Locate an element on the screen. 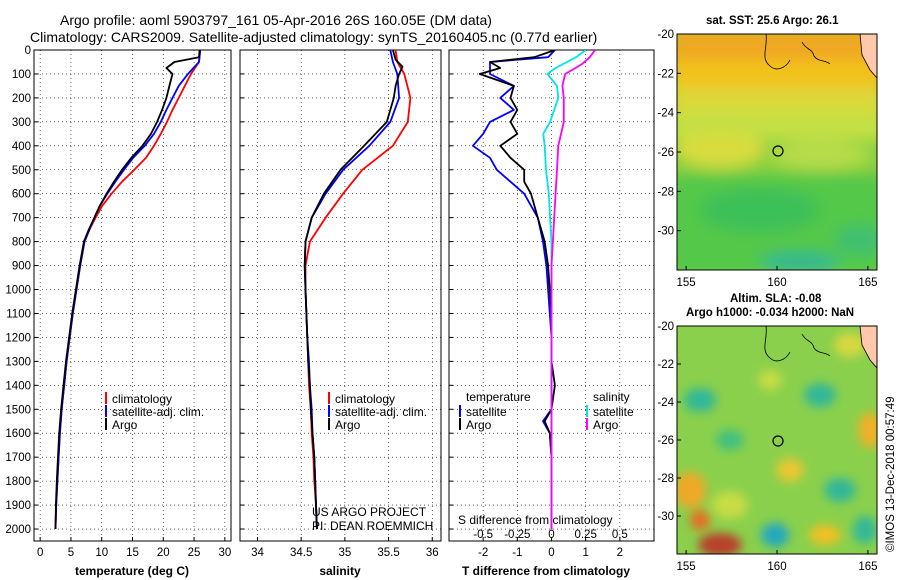 This screenshot has width=900, height=580. depth-tick-label: 700 is located at coordinates (21, 219).